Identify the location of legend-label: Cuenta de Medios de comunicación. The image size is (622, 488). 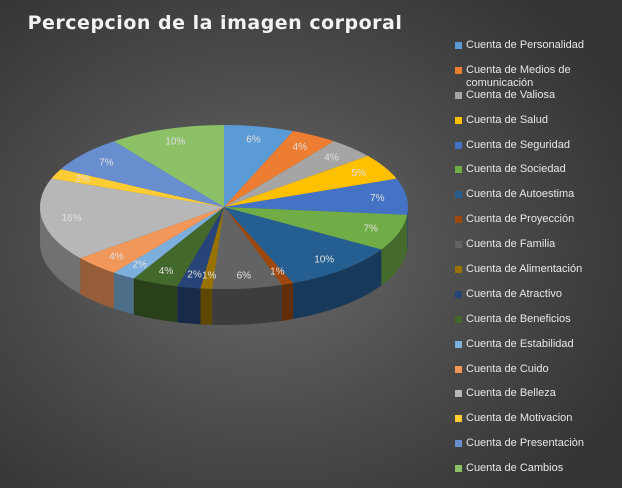
(518, 76).